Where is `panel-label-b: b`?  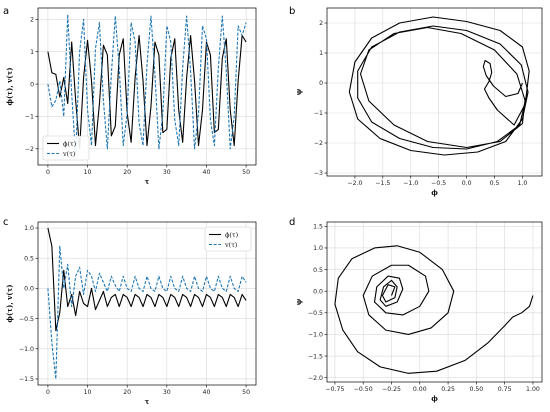 panel-label-b: b is located at coordinates (292, 11).